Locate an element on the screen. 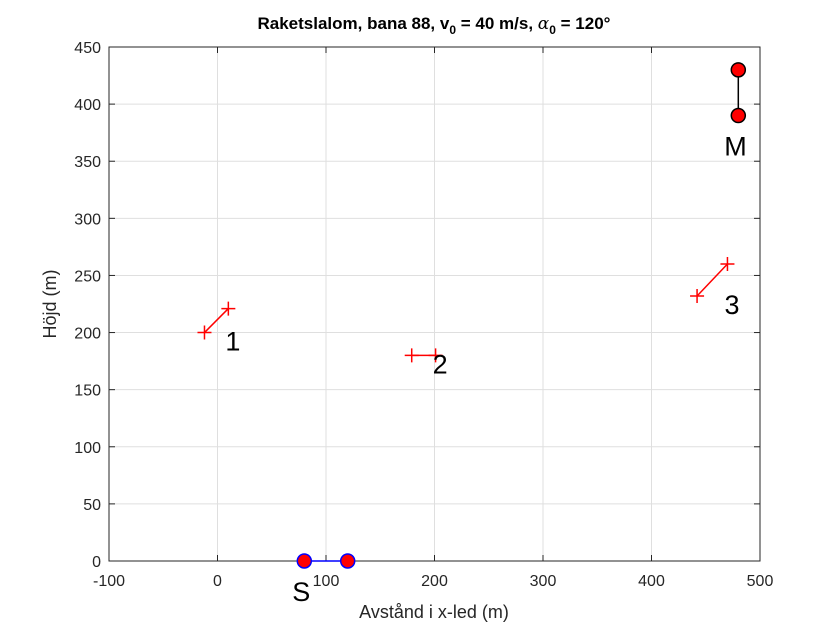 The image size is (840, 630). title-alpha-subscript: 0 is located at coordinates (552, 30).